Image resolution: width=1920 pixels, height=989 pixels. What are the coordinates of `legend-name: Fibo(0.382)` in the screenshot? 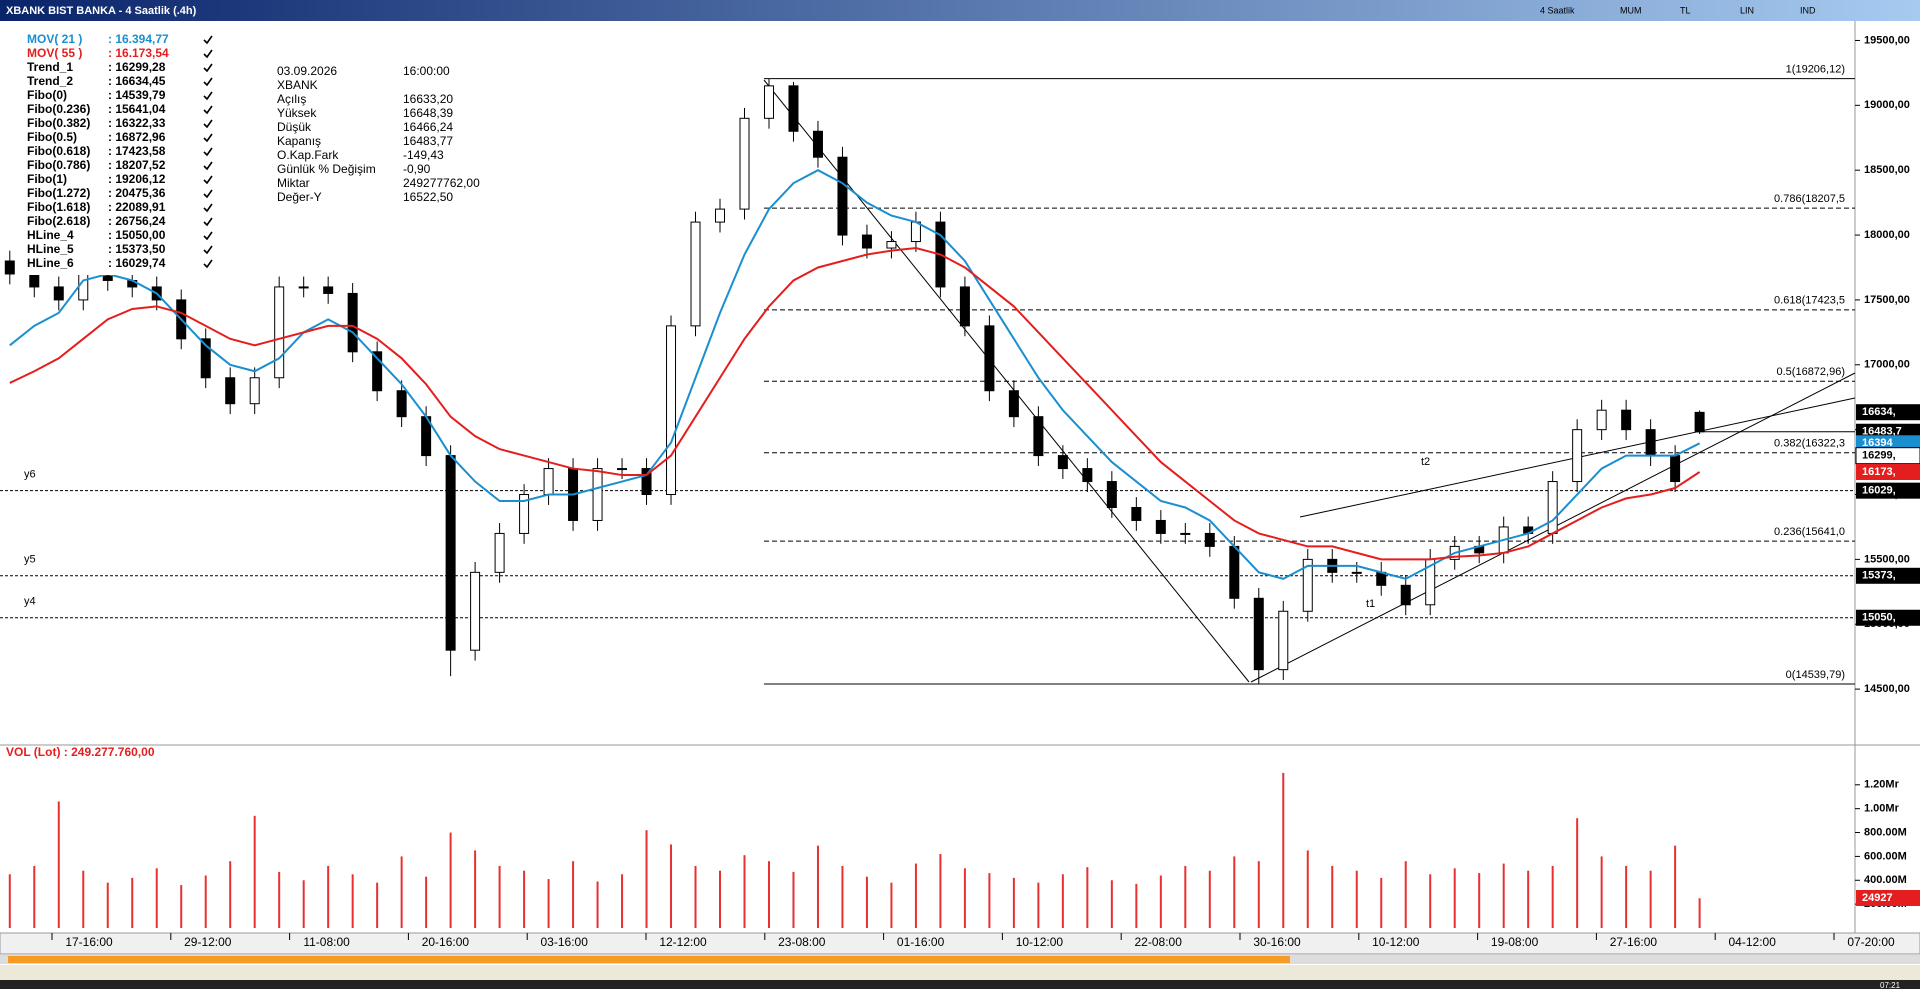 It's located at (58, 123).